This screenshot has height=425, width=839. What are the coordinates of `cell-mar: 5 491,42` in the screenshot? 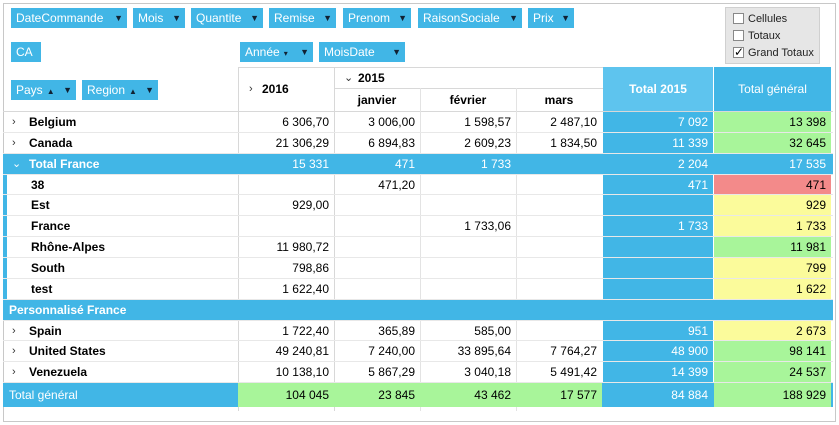 It's located at (573, 372).